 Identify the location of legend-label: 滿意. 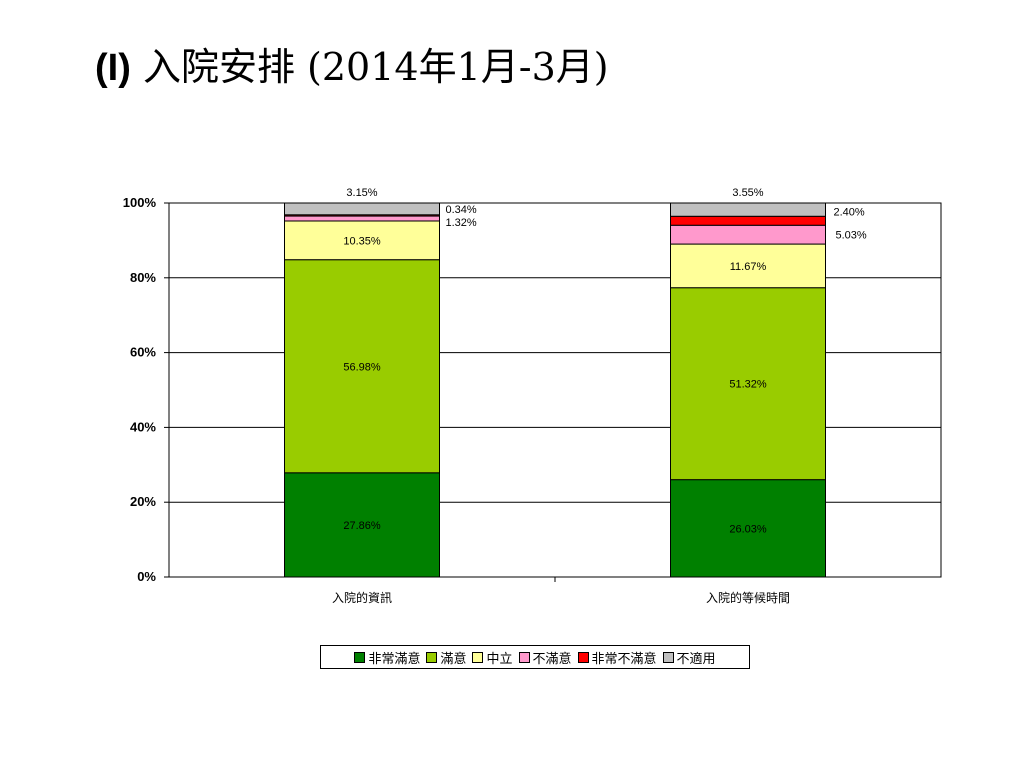
(453, 659).